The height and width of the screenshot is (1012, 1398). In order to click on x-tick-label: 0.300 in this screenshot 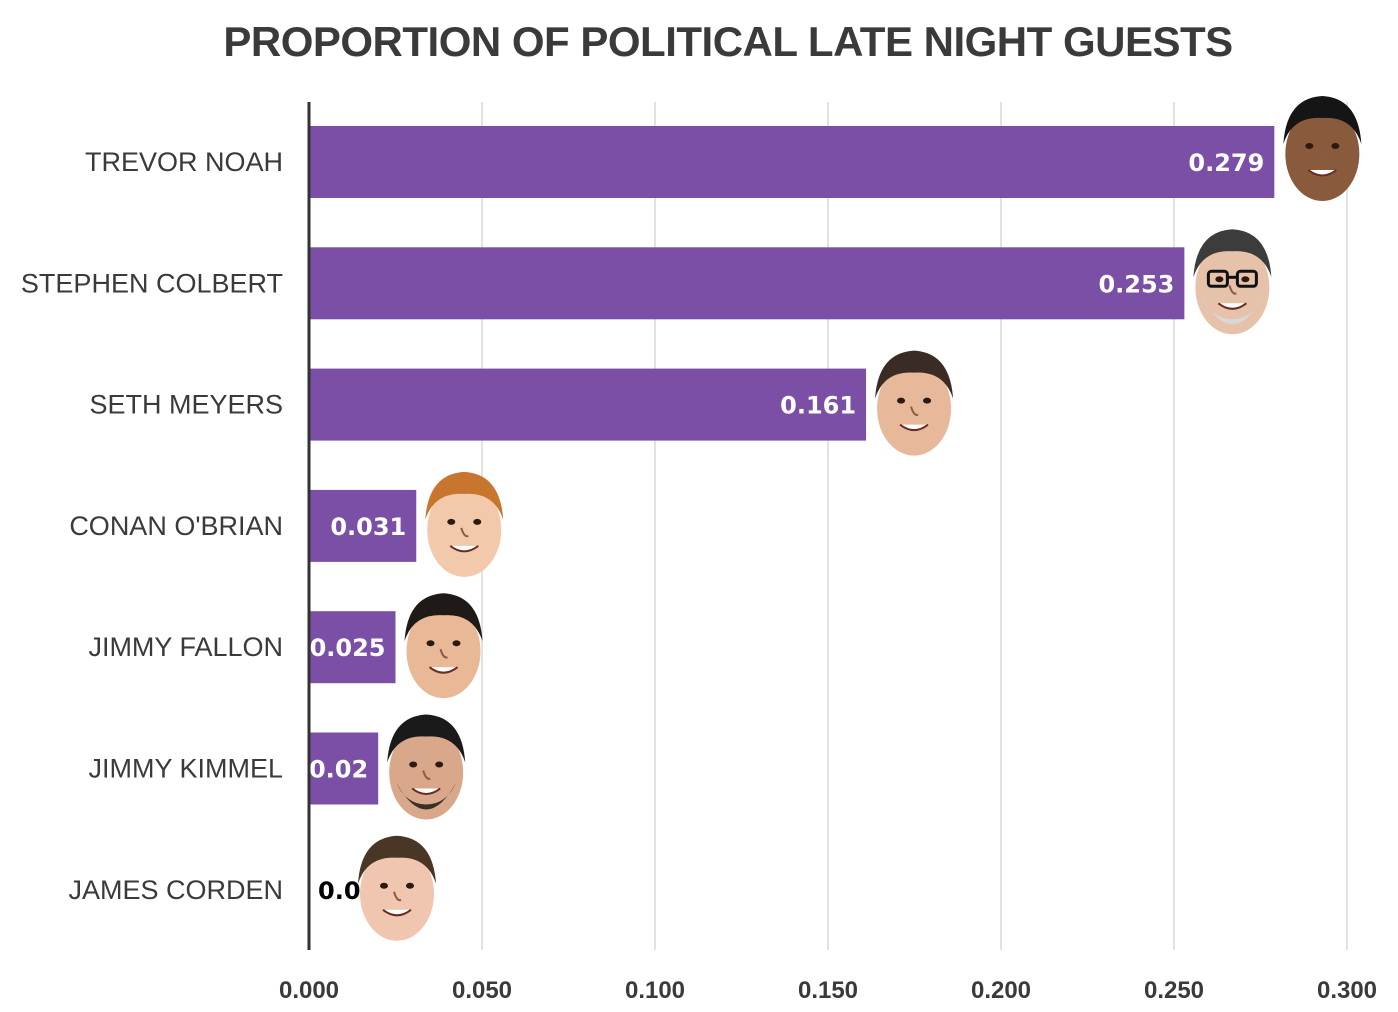, I will do `click(1347, 990)`.